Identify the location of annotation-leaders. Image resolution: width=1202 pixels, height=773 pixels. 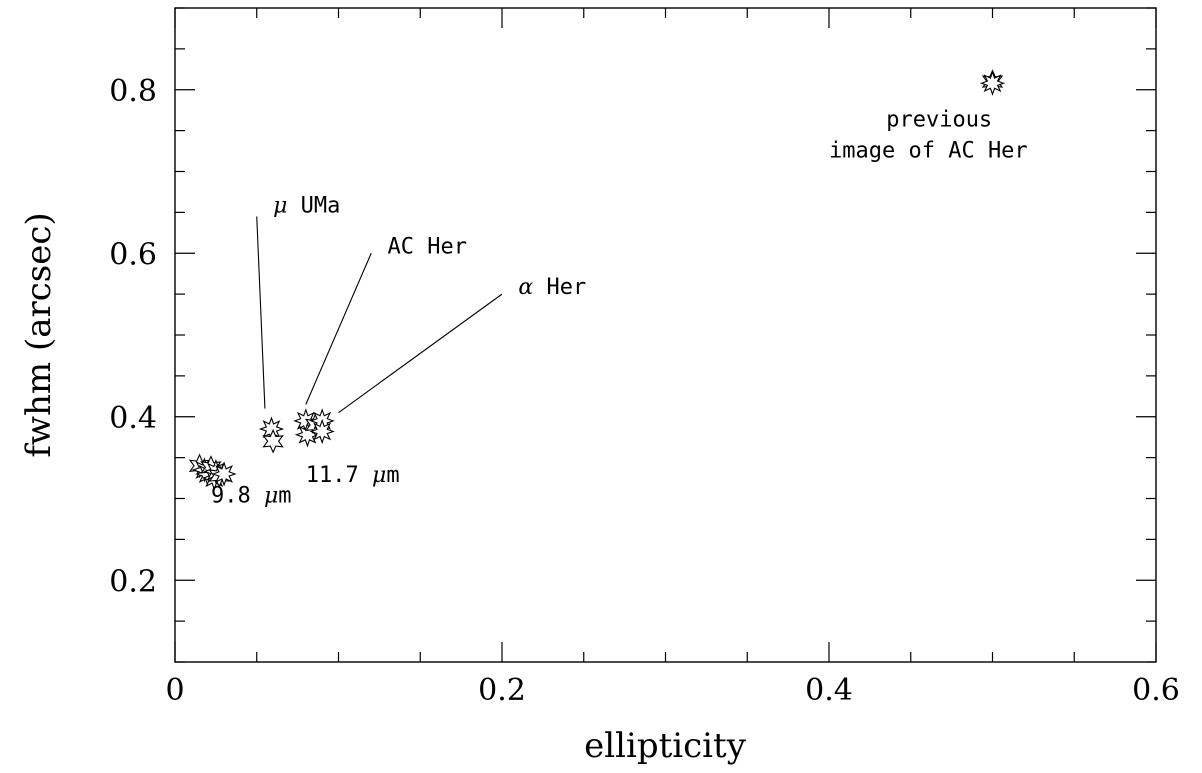
(379, 315).